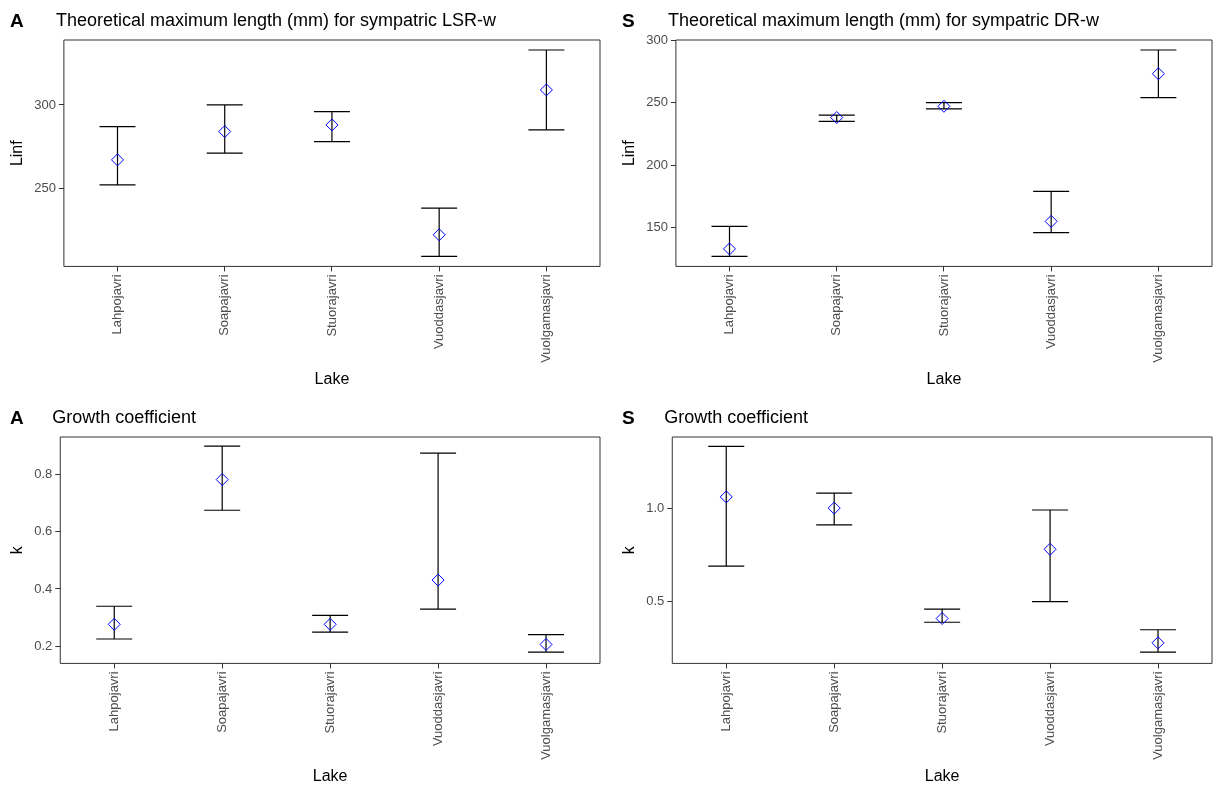  I want to click on chart-title: Theoretical maximum length (mm) for sympatric LSR-w, so click(276, 19).